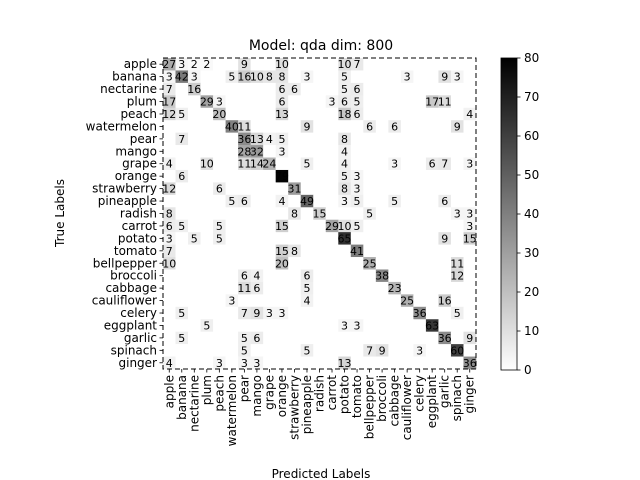  Describe the element at coordinates (294, 407) in the screenshot. I see `x-tick-label: strawberry` at that location.